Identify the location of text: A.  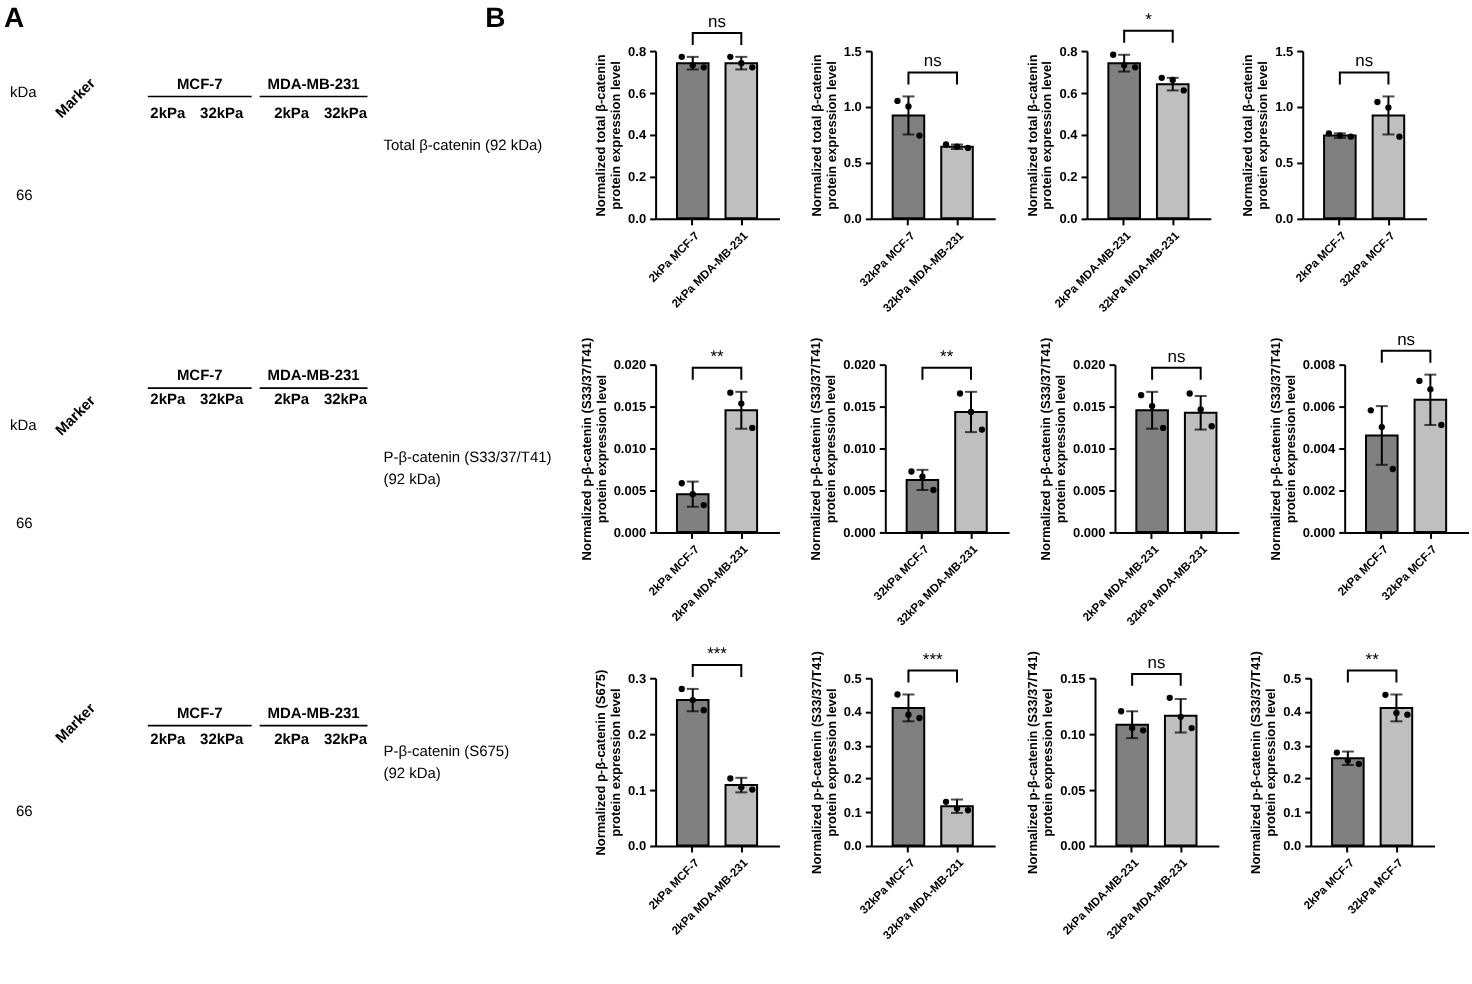
(14, 16).